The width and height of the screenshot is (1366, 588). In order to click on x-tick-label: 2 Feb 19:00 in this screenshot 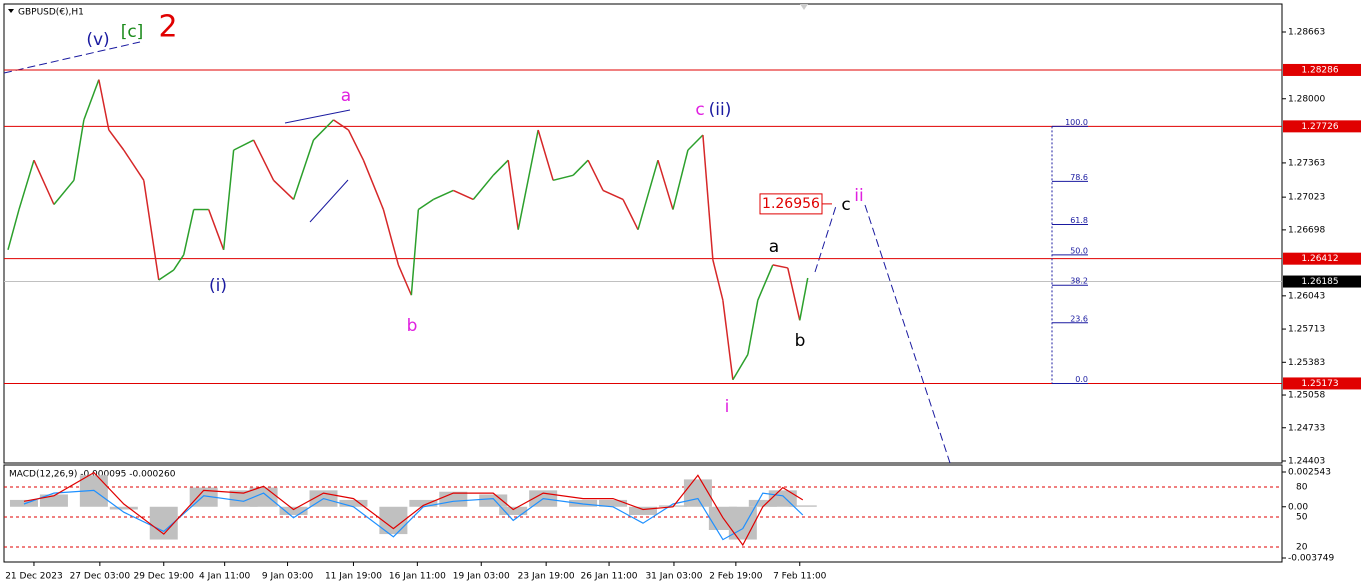, I will do `click(736, 577)`.